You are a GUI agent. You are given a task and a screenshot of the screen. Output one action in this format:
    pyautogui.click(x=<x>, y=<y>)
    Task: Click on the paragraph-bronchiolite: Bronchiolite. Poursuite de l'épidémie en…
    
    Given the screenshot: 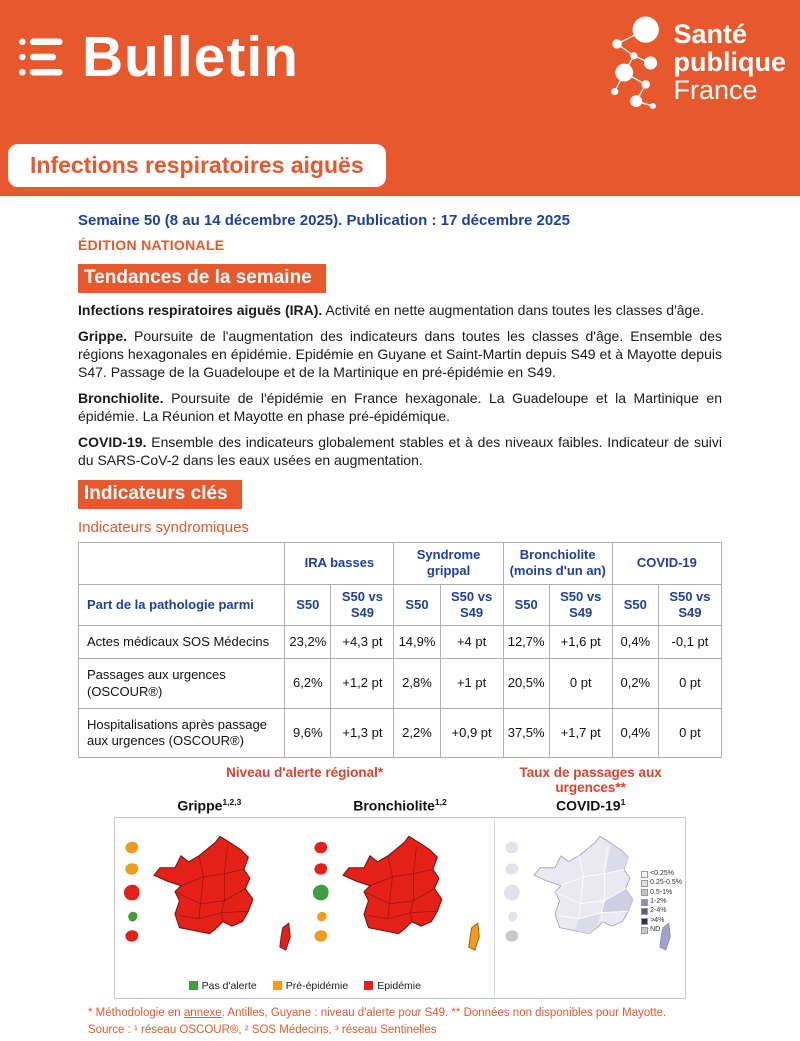 What is the action you would take?
    pyautogui.click(x=400, y=407)
    